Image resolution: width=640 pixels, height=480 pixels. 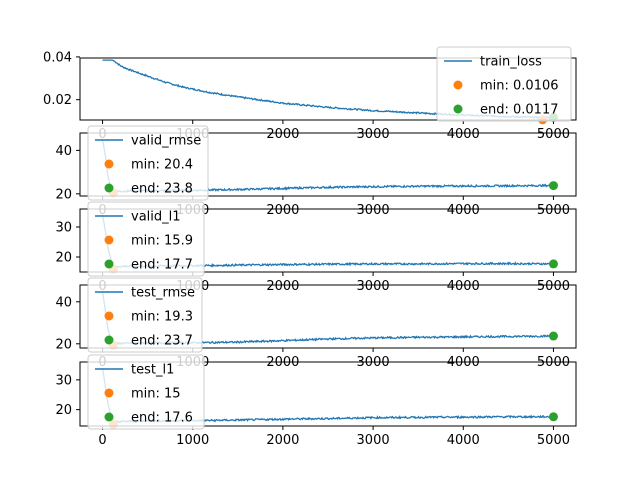 I want to click on legend-label: min: 0.0106, so click(x=519, y=86).